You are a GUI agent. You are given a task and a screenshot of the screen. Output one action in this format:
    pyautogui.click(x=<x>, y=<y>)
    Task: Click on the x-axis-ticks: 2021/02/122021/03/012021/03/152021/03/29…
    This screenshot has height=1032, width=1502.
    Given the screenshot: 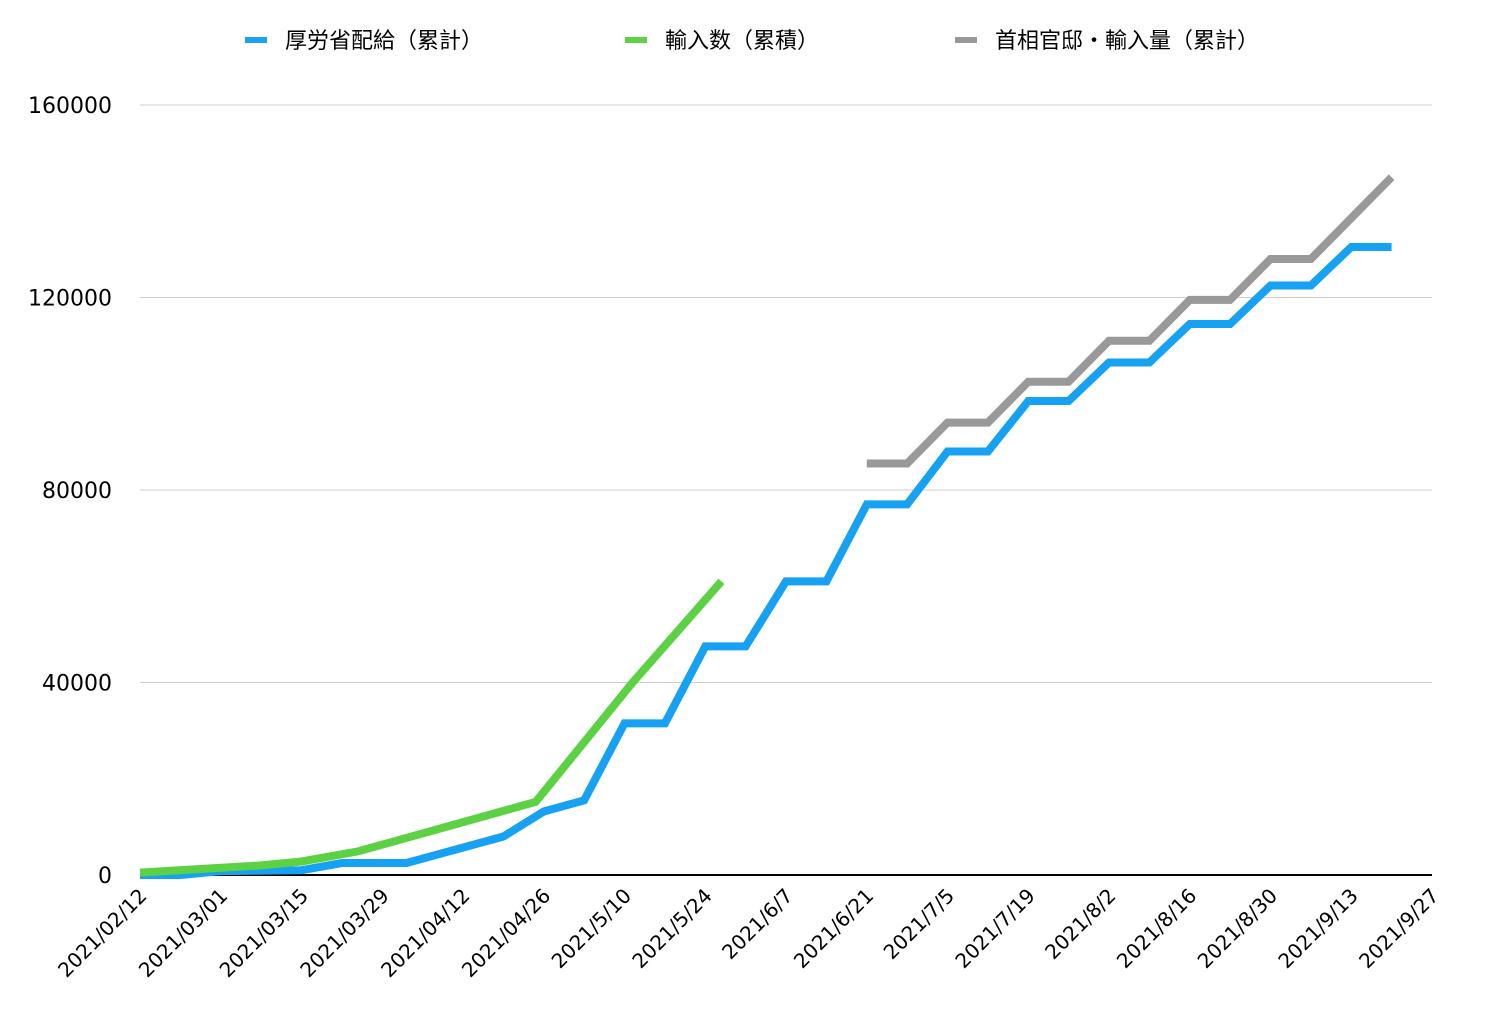 What is the action you would take?
    pyautogui.click(x=748, y=933)
    